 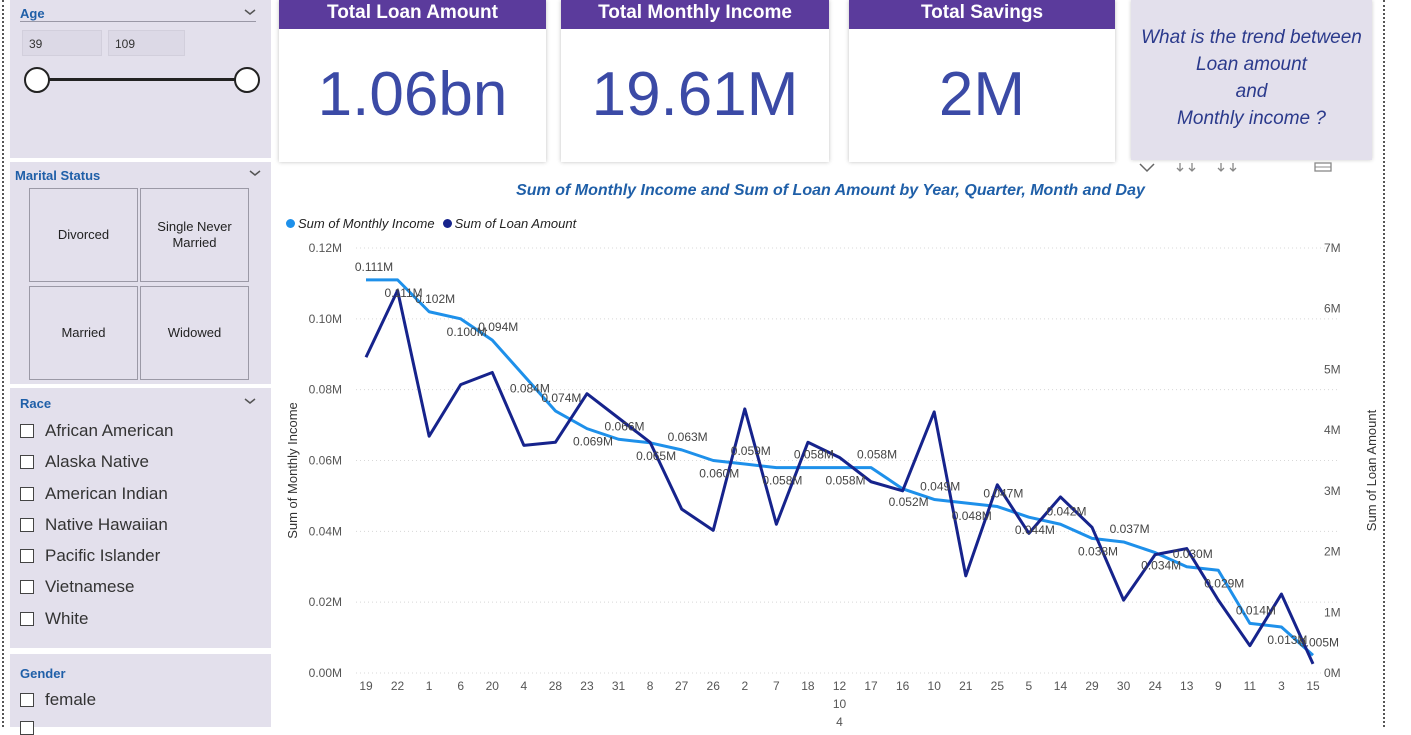 What do you see at coordinates (90, 586) in the screenshot?
I see `race-option-label: Vietnamese` at bounding box center [90, 586].